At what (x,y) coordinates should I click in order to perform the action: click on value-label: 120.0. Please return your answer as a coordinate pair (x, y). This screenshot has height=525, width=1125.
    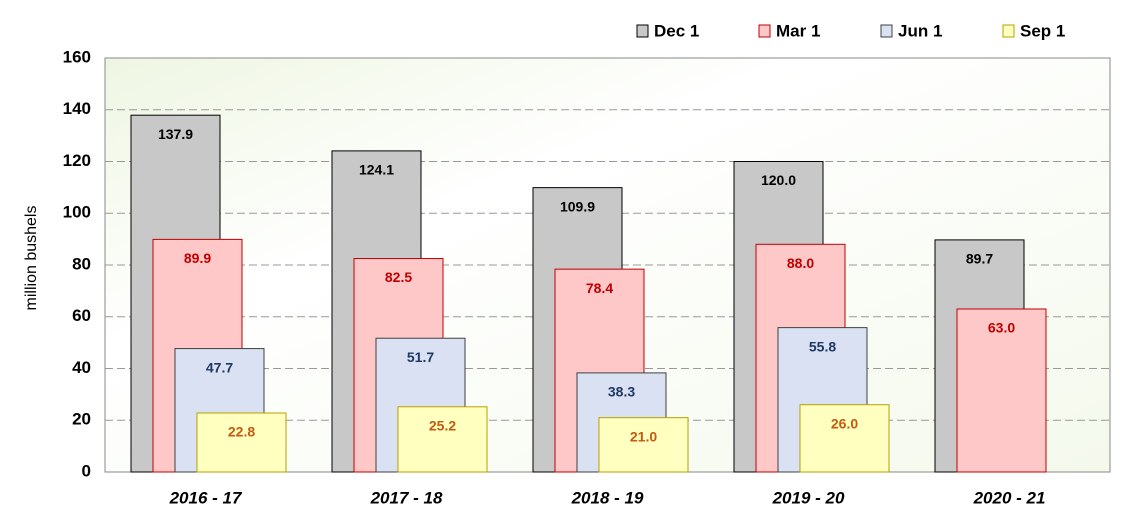
    Looking at the image, I should click on (778, 180).